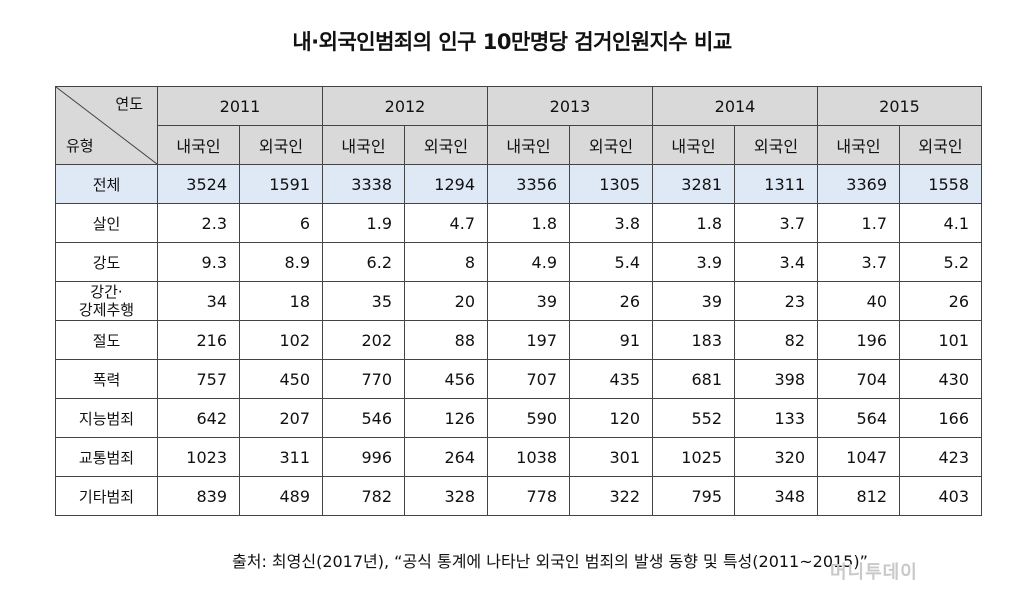  I want to click on foreign-value-cell: 3.8, so click(611, 223).